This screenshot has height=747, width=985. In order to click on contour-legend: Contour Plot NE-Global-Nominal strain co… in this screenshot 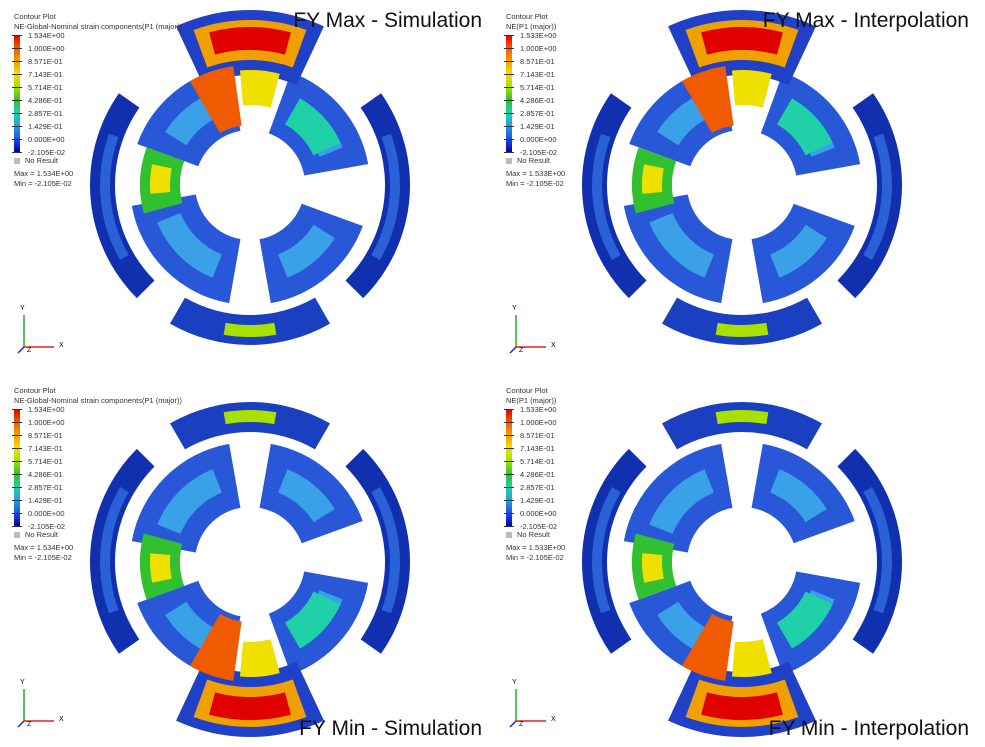, I will do `click(97, 474)`.